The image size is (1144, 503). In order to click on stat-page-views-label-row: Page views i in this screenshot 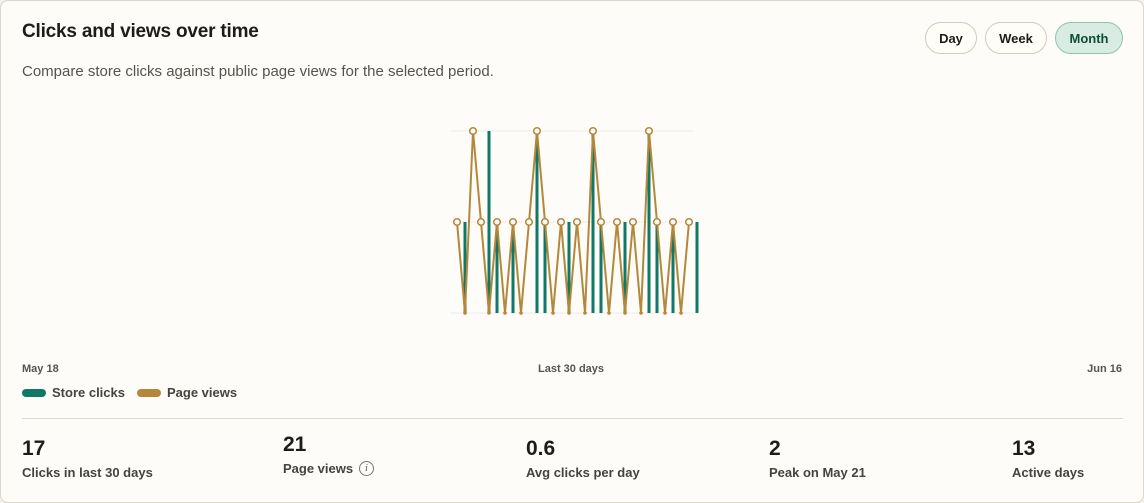, I will do `click(329, 468)`.